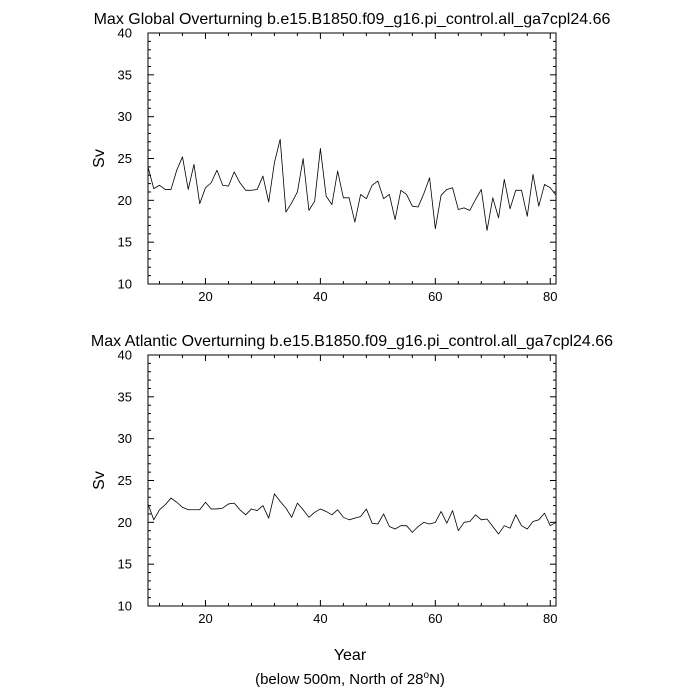 The height and width of the screenshot is (700, 700). What do you see at coordinates (427, 675) in the screenshot?
I see `footnote-degree: o` at bounding box center [427, 675].